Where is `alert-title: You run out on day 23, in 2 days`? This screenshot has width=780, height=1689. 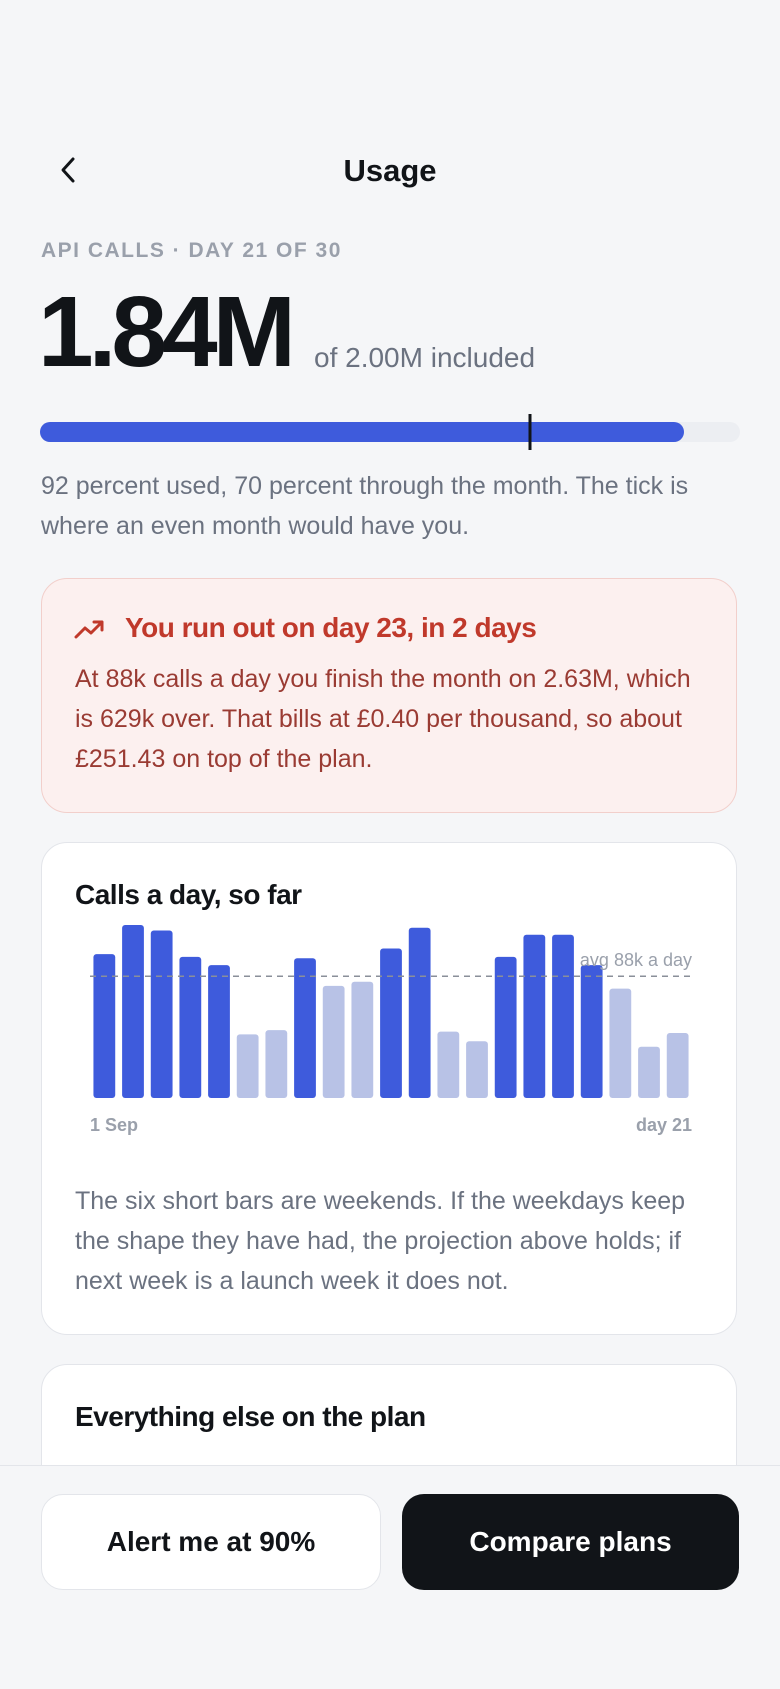 alert-title: You run out on day 23, in 2 days is located at coordinates (331, 627).